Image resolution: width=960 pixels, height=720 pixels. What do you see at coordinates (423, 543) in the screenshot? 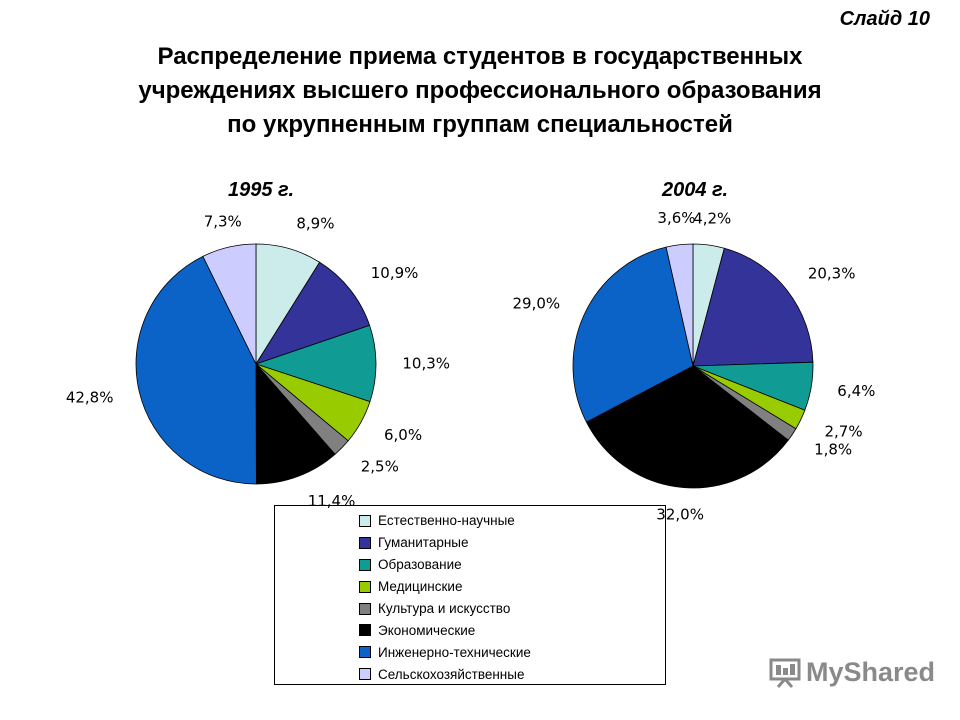
I see `legend-label: Гуманитарные` at bounding box center [423, 543].